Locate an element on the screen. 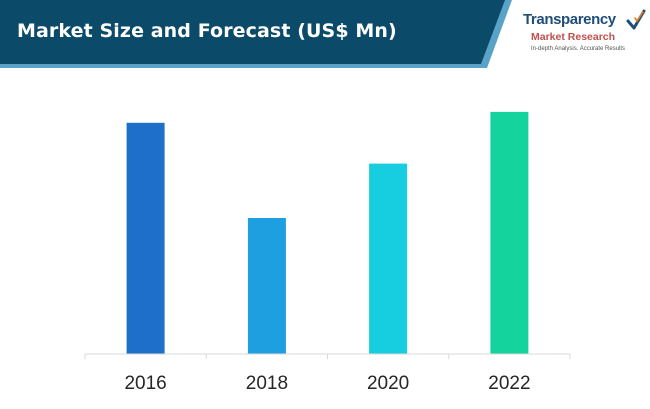 The image size is (650, 409). header-band is located at coordinates (256, 34).